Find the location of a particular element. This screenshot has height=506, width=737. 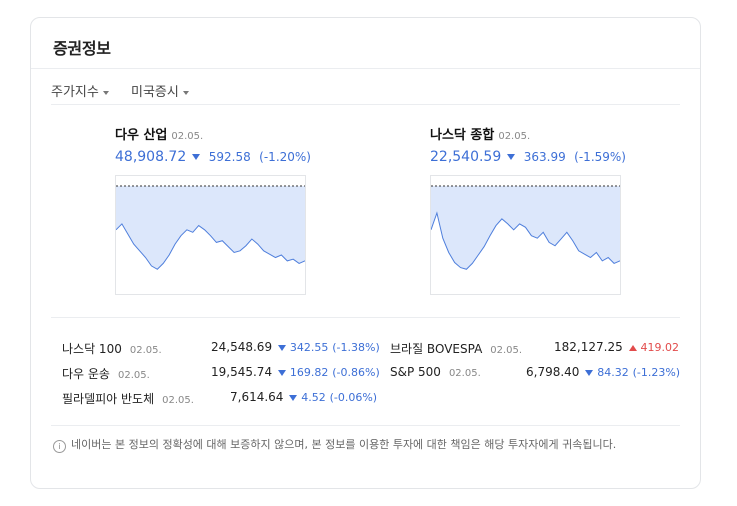

info-icon: i is located at coordinates (59, 446).